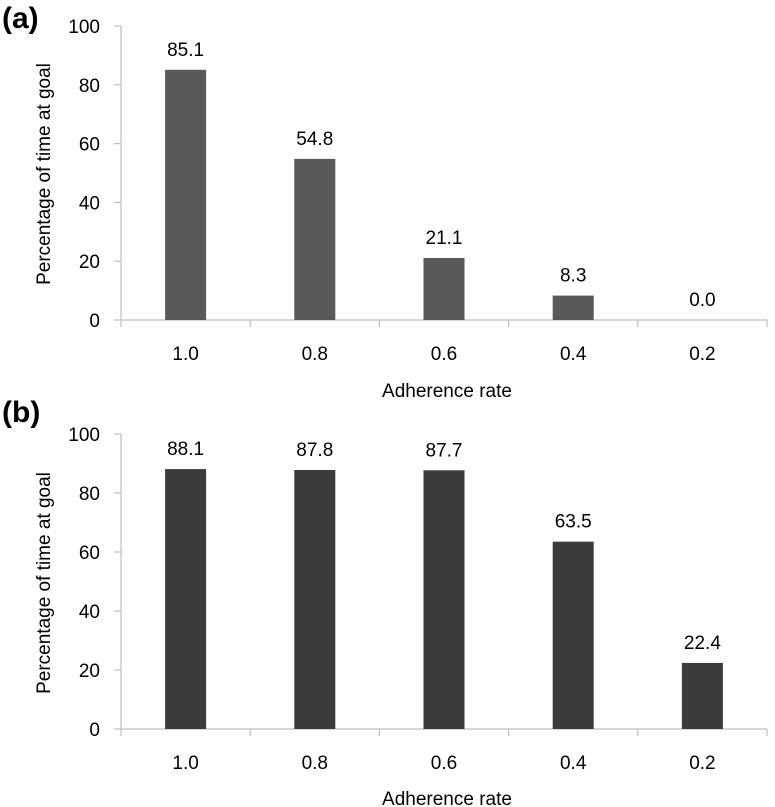  I want to click on panel-label-b: (b), so click(21, 412).